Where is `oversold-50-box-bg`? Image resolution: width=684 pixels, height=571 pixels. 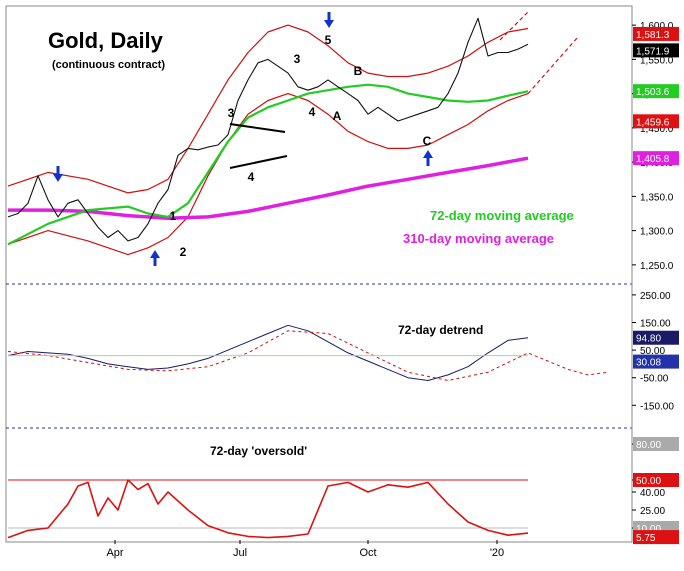 oversold-50-box-bg is located at coordinates (656, 480).